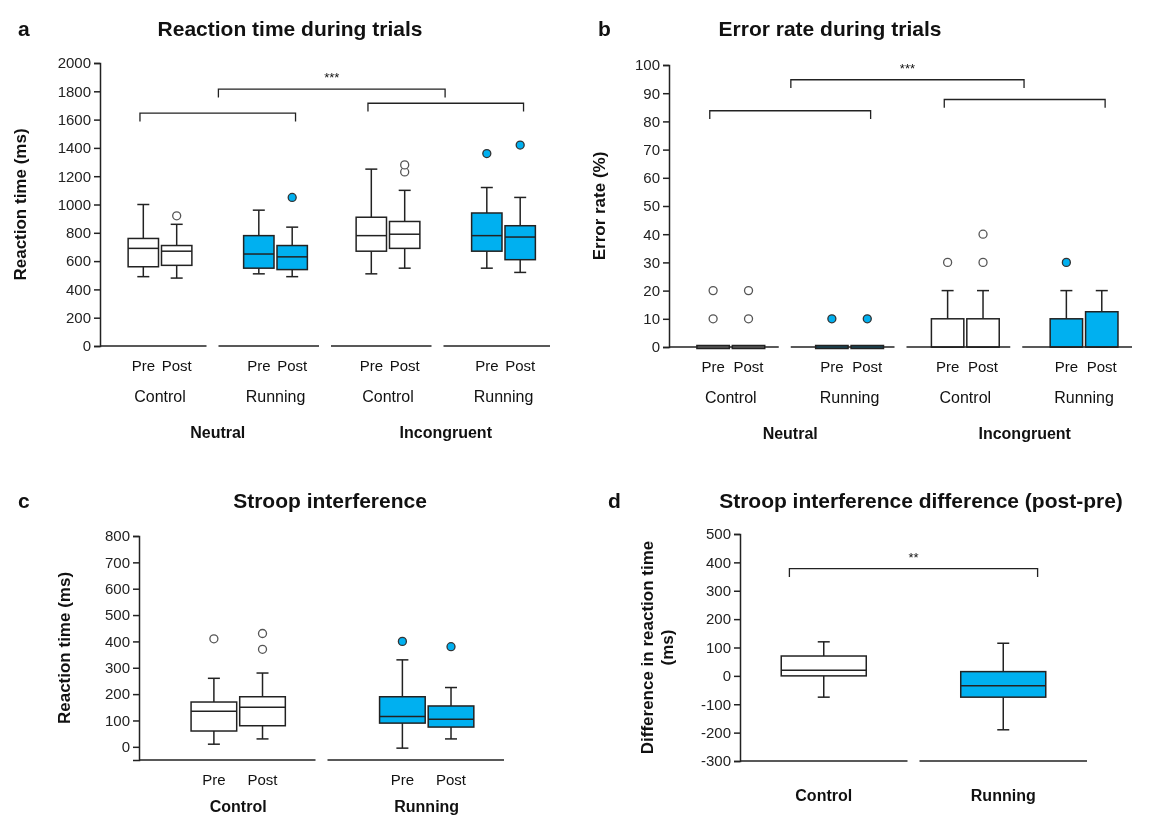 The height and width of the screenshot is (834, 1157). Describe the element at coordinates (715, 704) in the screenshot. I see `y-tick-label: -100` at that location.